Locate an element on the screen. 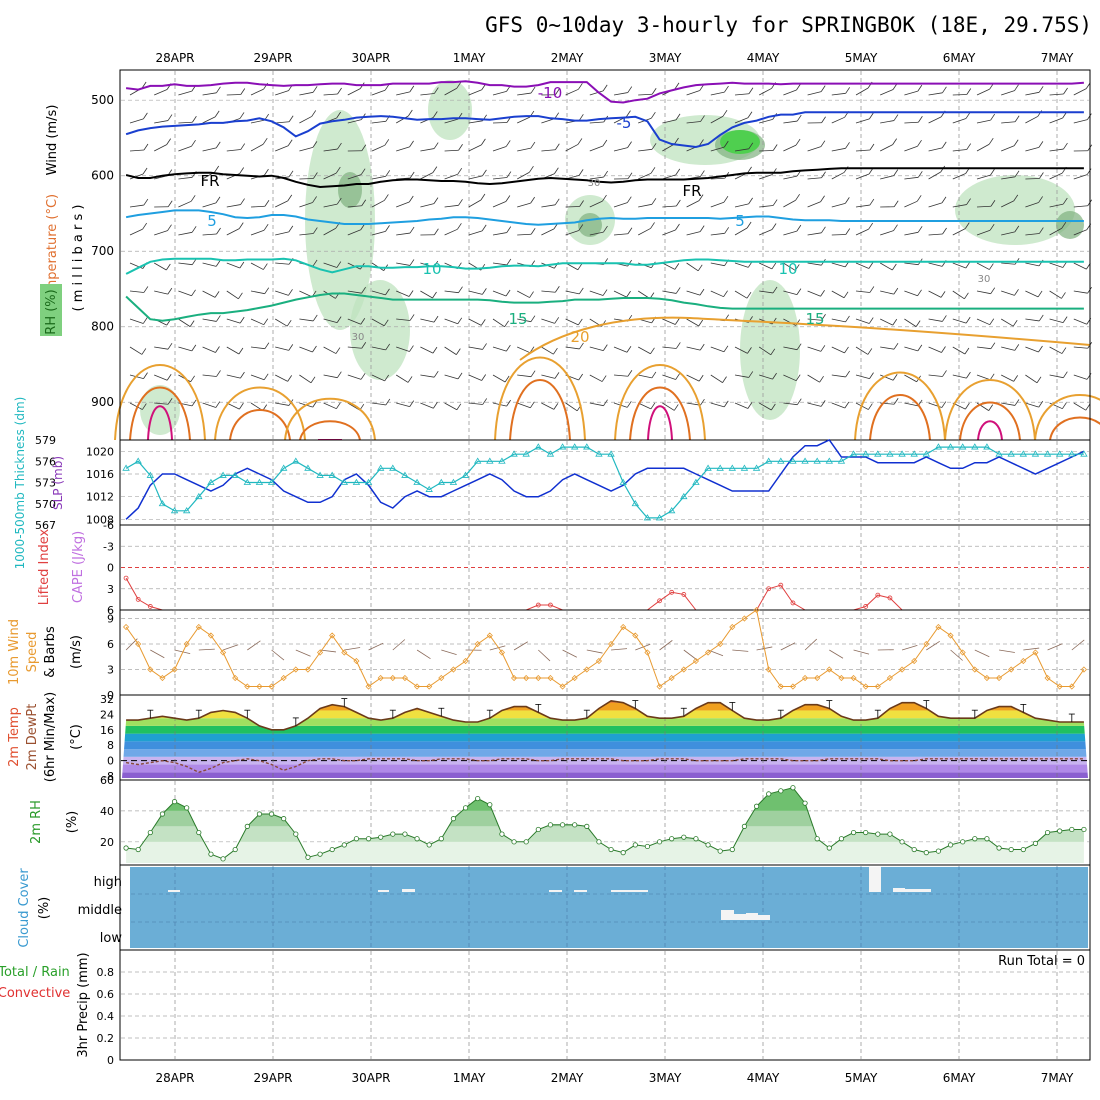  precip-tick: 0.8 is located at coordinates (106, 972).